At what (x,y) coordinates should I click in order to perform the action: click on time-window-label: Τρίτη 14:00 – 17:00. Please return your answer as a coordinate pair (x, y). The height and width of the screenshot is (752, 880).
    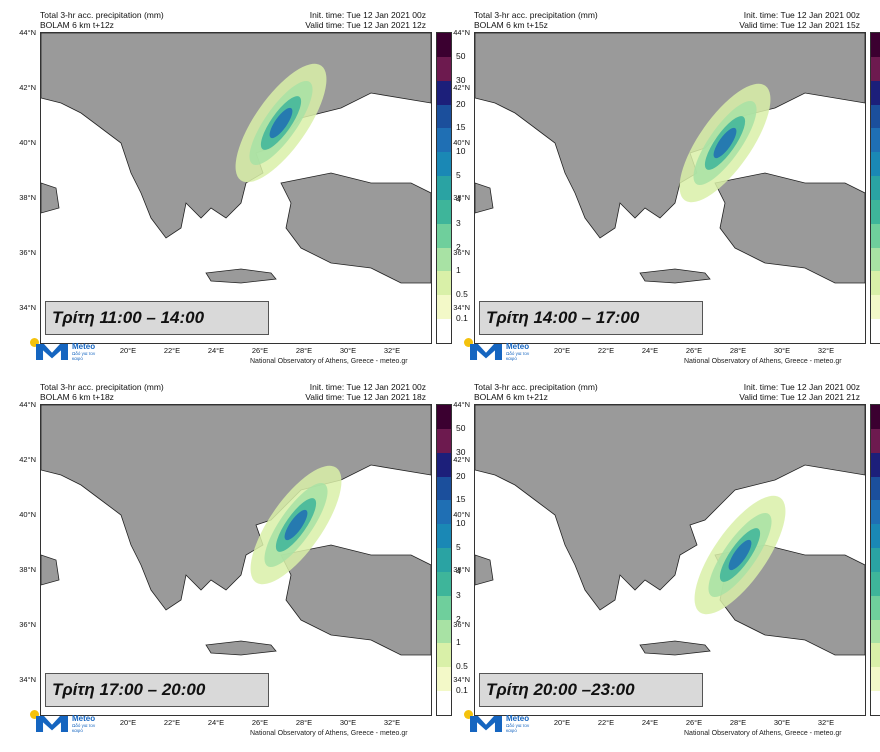
    Looking at the image, I should click on (591, 318).